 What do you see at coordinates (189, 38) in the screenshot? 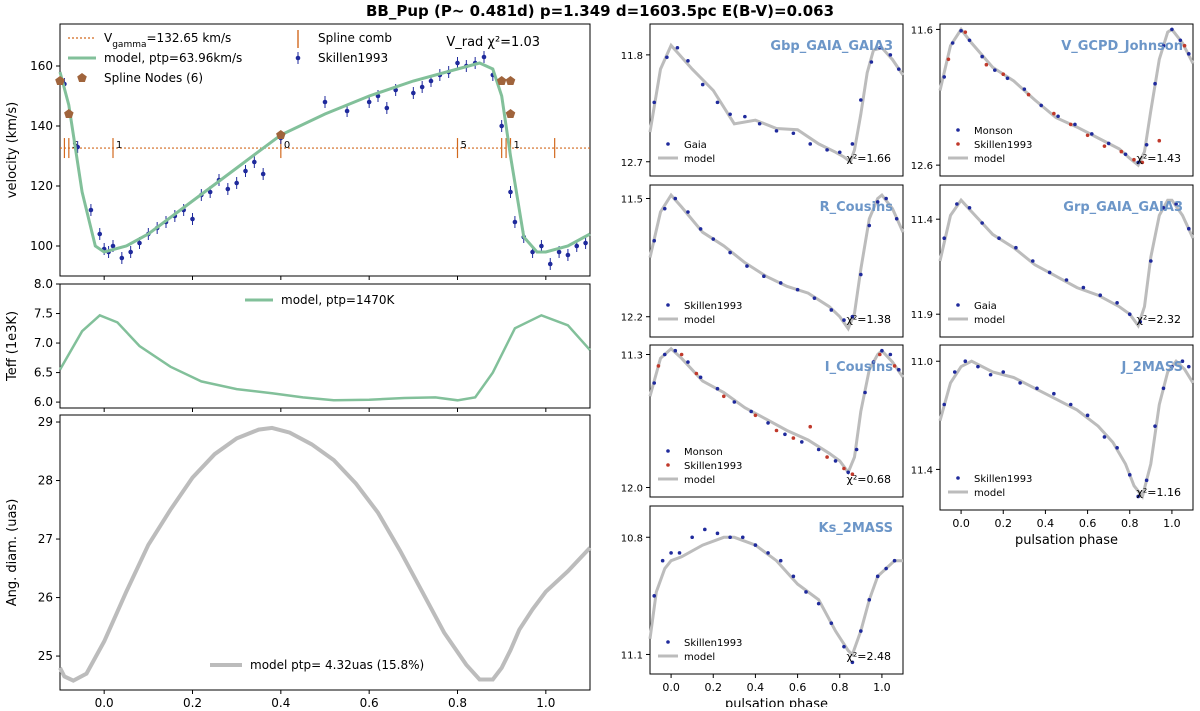
I see `legend-vgamma-value: =132.65 km/s` at bounding box center [189, 38].